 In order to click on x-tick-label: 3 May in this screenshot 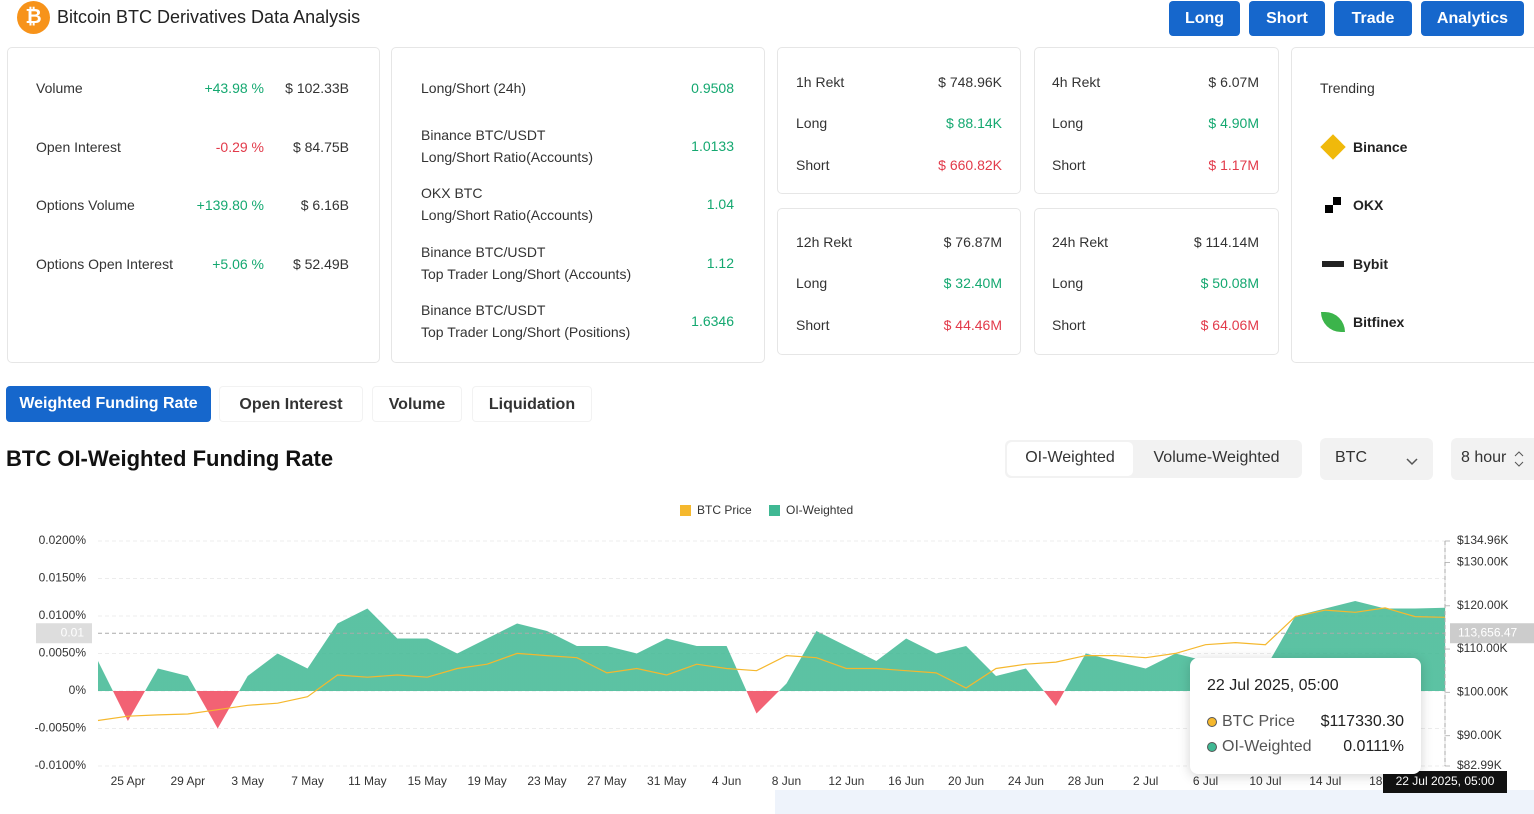, I will do `click(247, 781)`.